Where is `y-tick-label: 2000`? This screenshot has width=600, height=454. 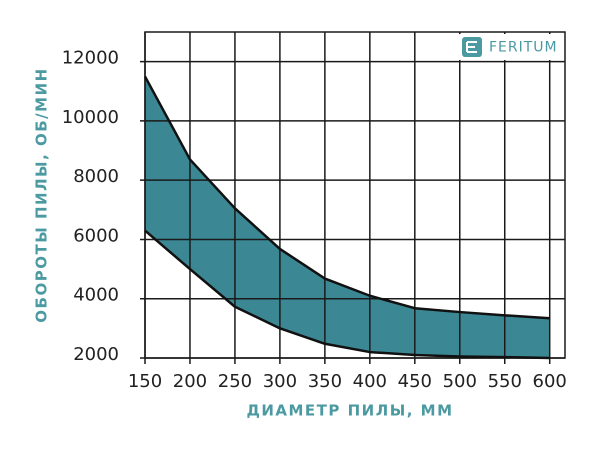 y-tick-label: 2000 is located at coordinates (96, 354).